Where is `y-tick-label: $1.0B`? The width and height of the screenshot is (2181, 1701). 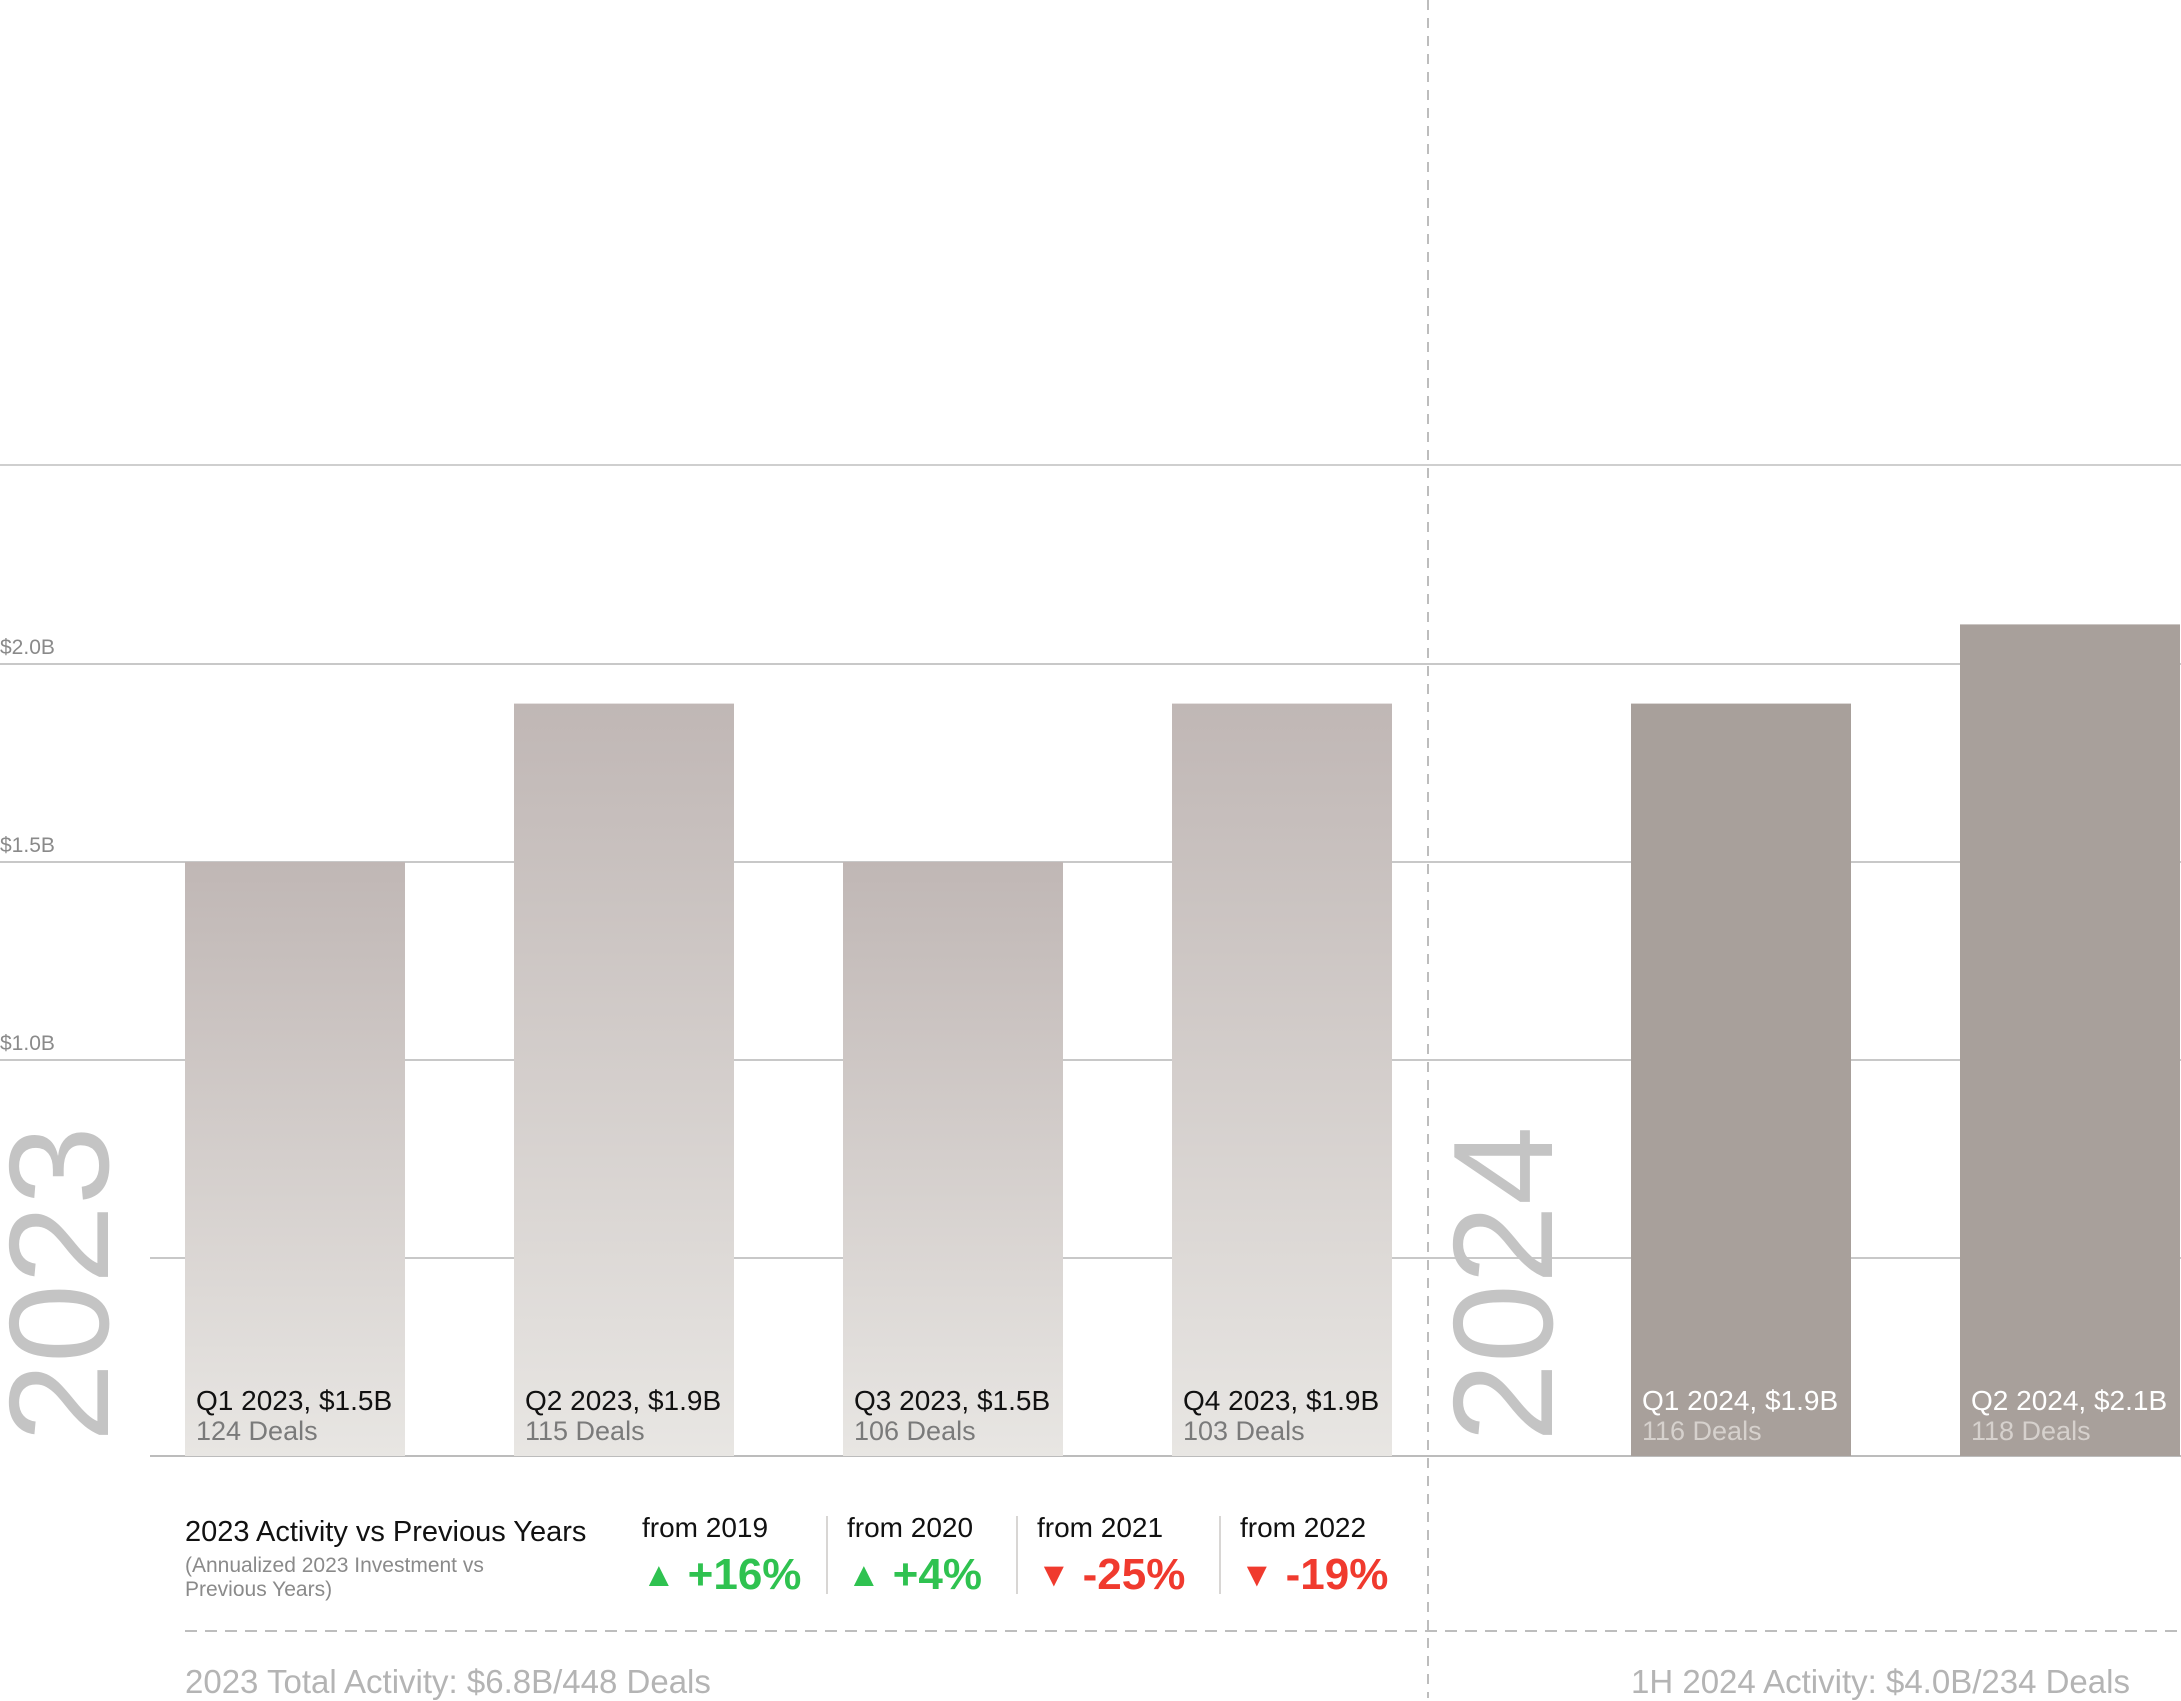 y-tick-label: $1.0B is located at coordinates (27, 1043).